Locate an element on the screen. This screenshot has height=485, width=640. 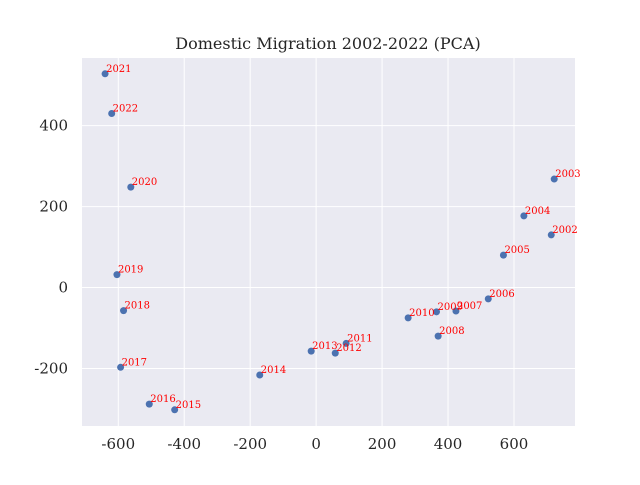
x-tick-label: -400 is located at coordinates (184, 444).